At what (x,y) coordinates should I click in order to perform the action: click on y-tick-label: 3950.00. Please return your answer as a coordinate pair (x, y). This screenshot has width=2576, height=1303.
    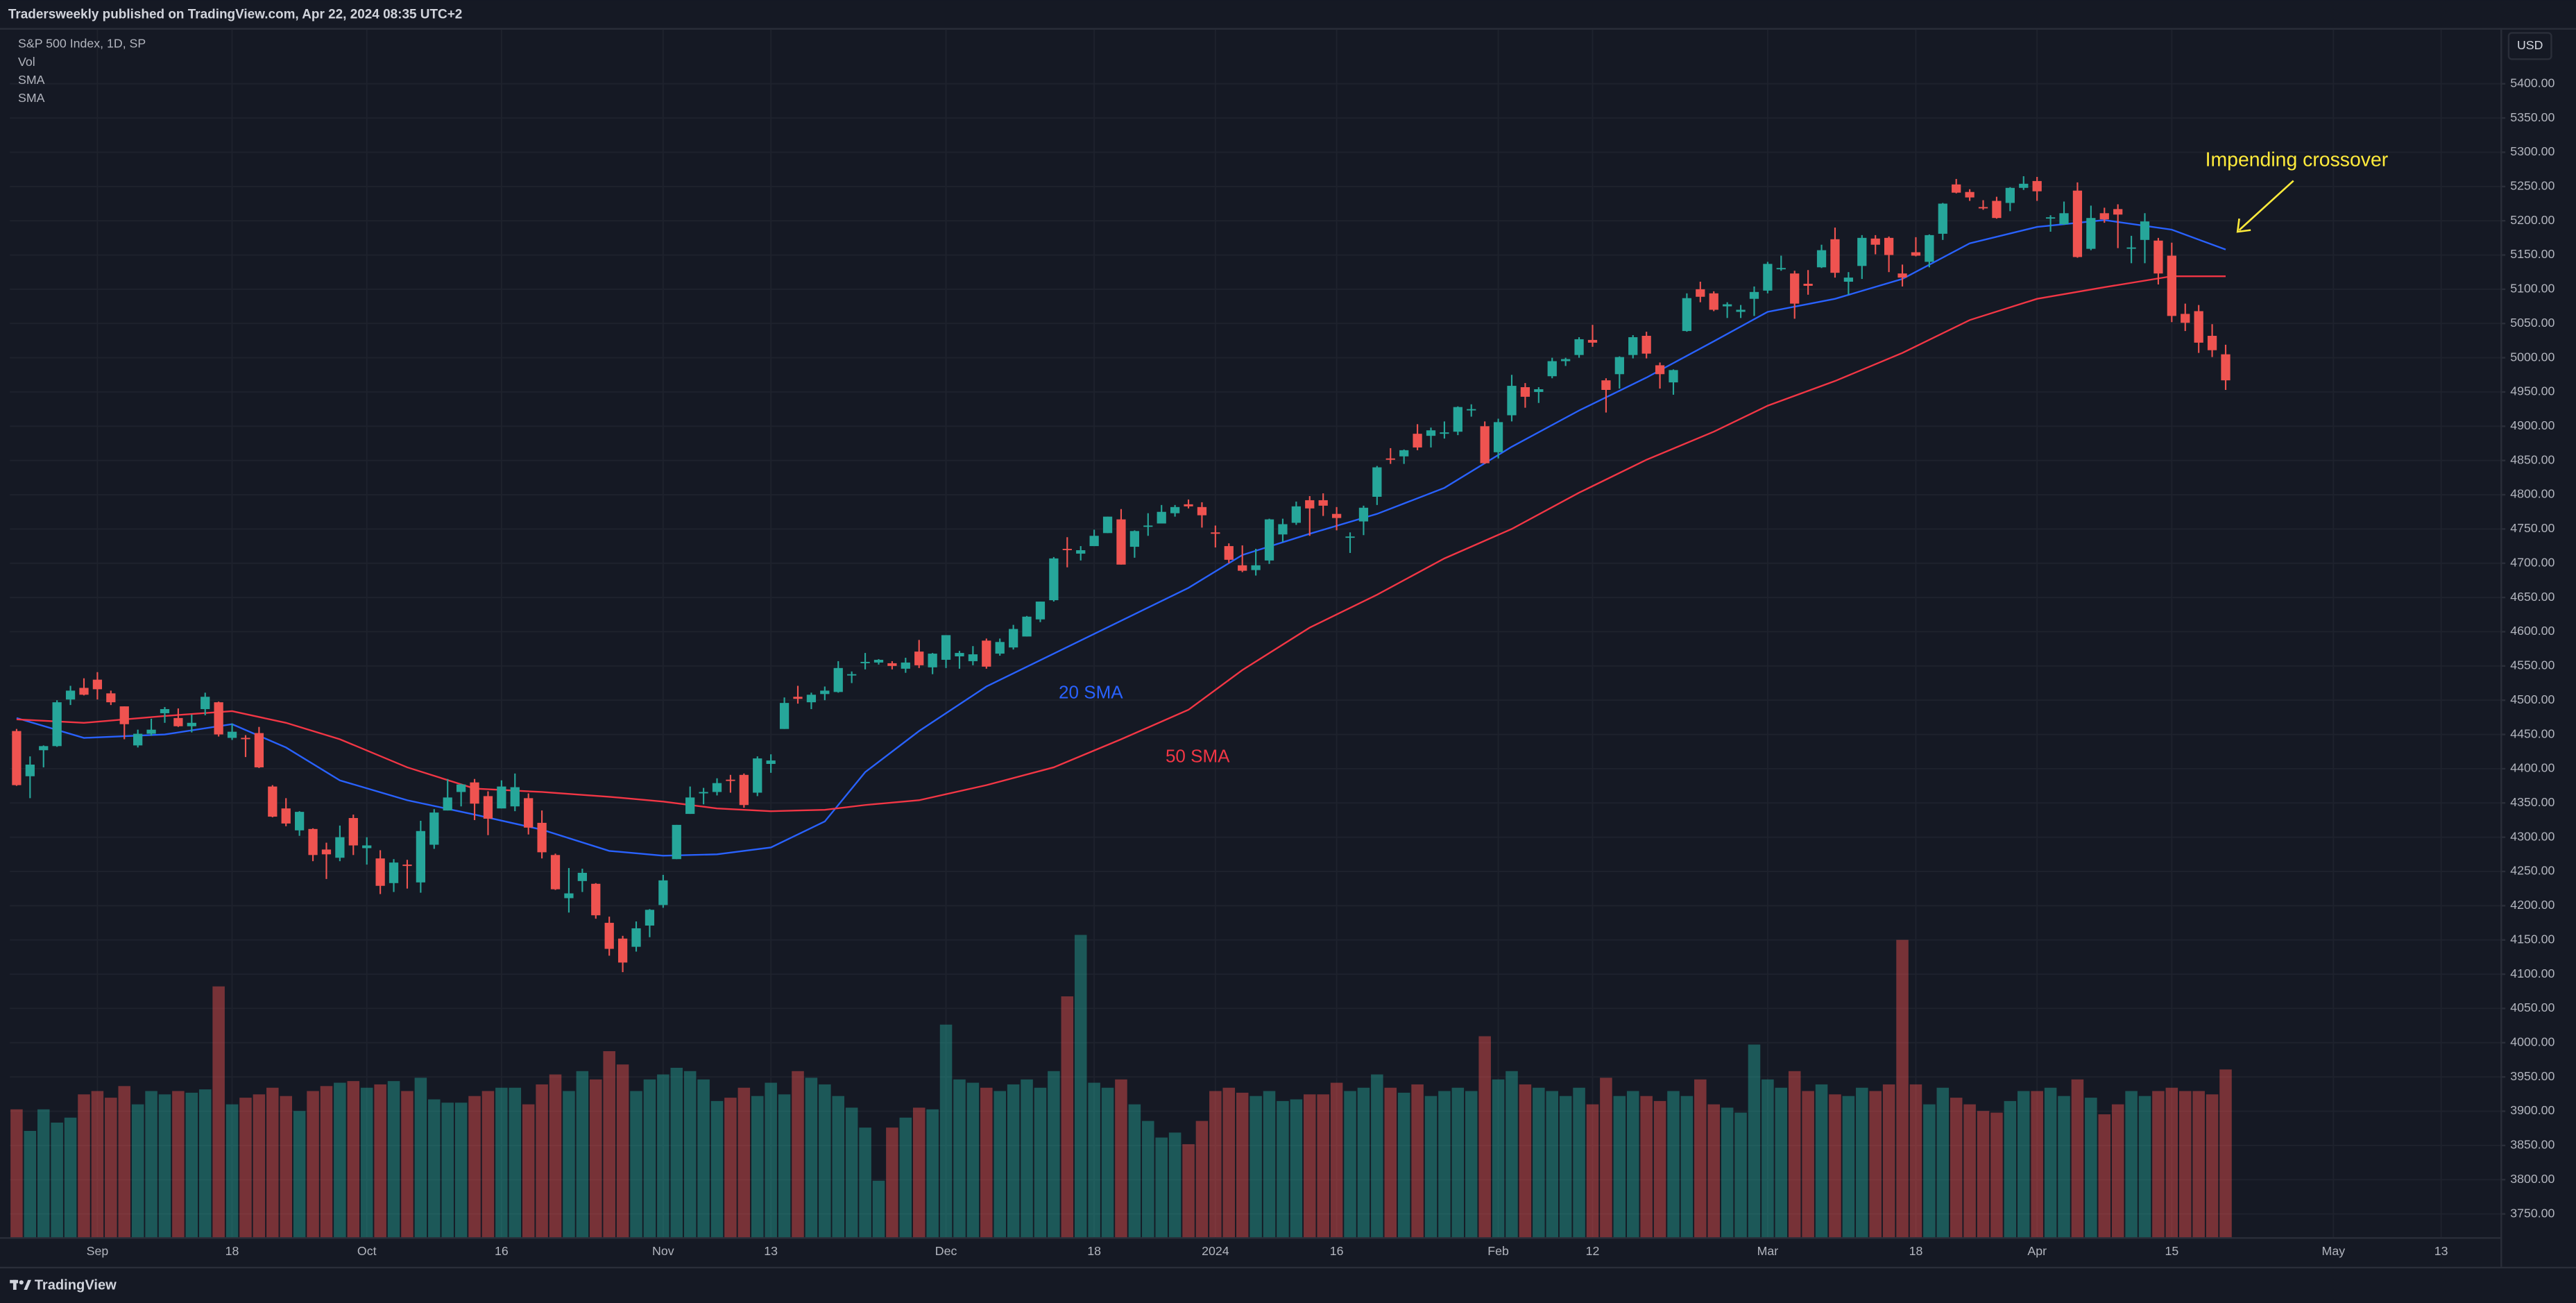
    Looking at the image, I should click on (2532, 1076).